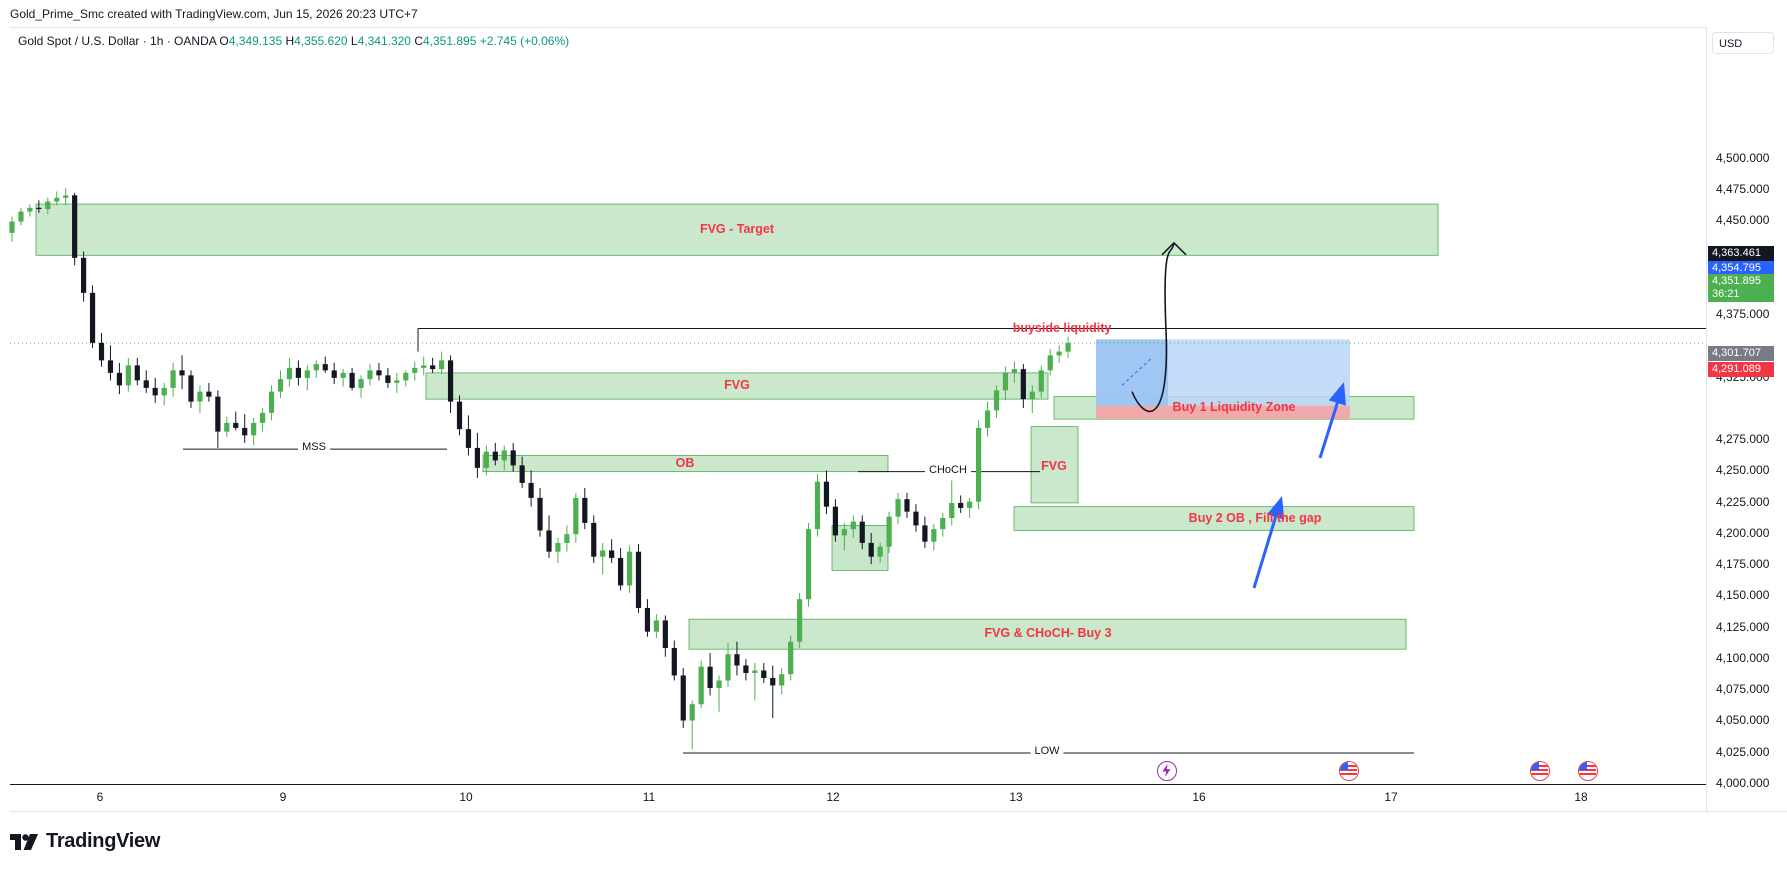  Describe the element at coordinates (283, 797) in the screenshot. I see `time-tick: 9` at that location.